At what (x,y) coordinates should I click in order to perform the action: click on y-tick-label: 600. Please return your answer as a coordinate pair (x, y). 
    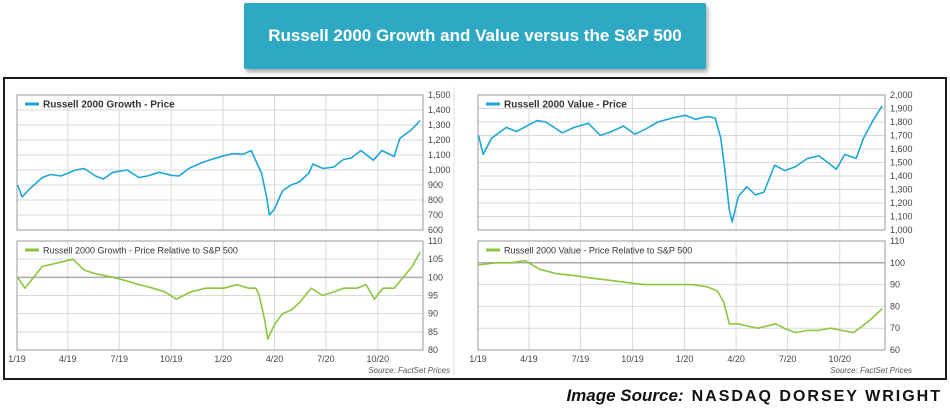
    Looking at the image, I should click on (435, 230).